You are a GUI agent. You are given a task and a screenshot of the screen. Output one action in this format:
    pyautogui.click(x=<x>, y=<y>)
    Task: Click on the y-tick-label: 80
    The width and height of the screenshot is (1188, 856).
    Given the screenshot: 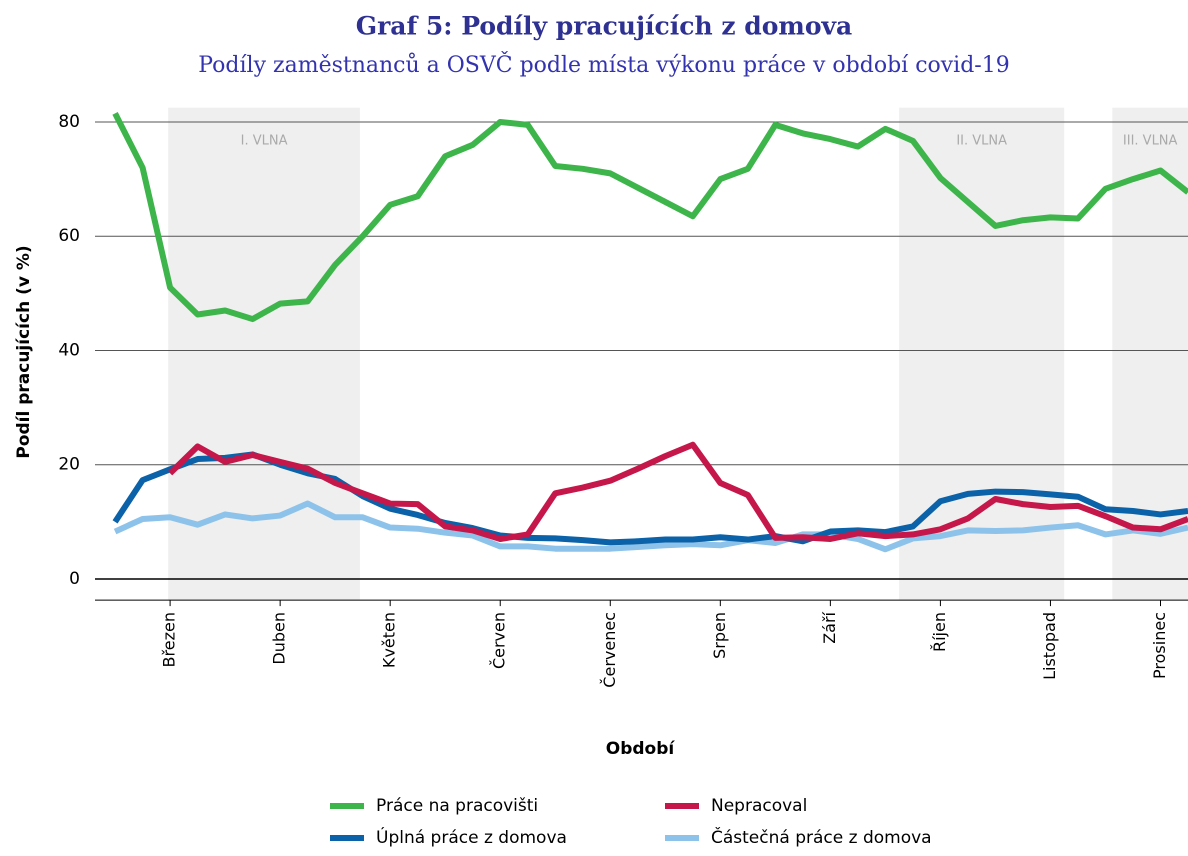 What is the action you would take?
    pyautogui.click(x=69, y=122)
    